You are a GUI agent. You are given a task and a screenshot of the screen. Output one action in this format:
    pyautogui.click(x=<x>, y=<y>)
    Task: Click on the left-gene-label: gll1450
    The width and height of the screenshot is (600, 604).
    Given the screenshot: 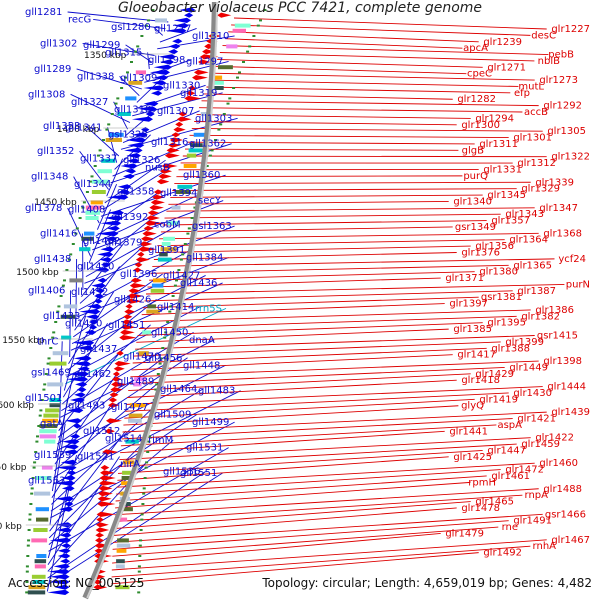 What is the action you would take?
    pyautogui.click(x=169, y=332)
    